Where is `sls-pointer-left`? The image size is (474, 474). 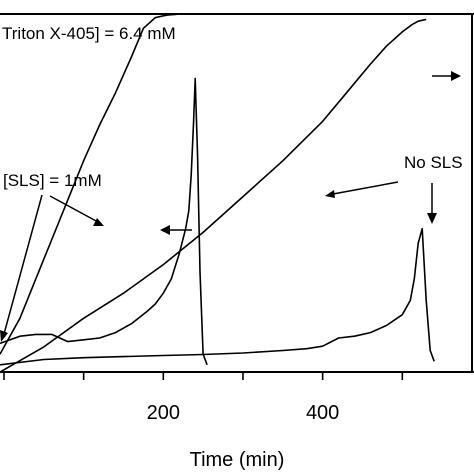
sls-pointer-left is located at coordinates (23, 264).